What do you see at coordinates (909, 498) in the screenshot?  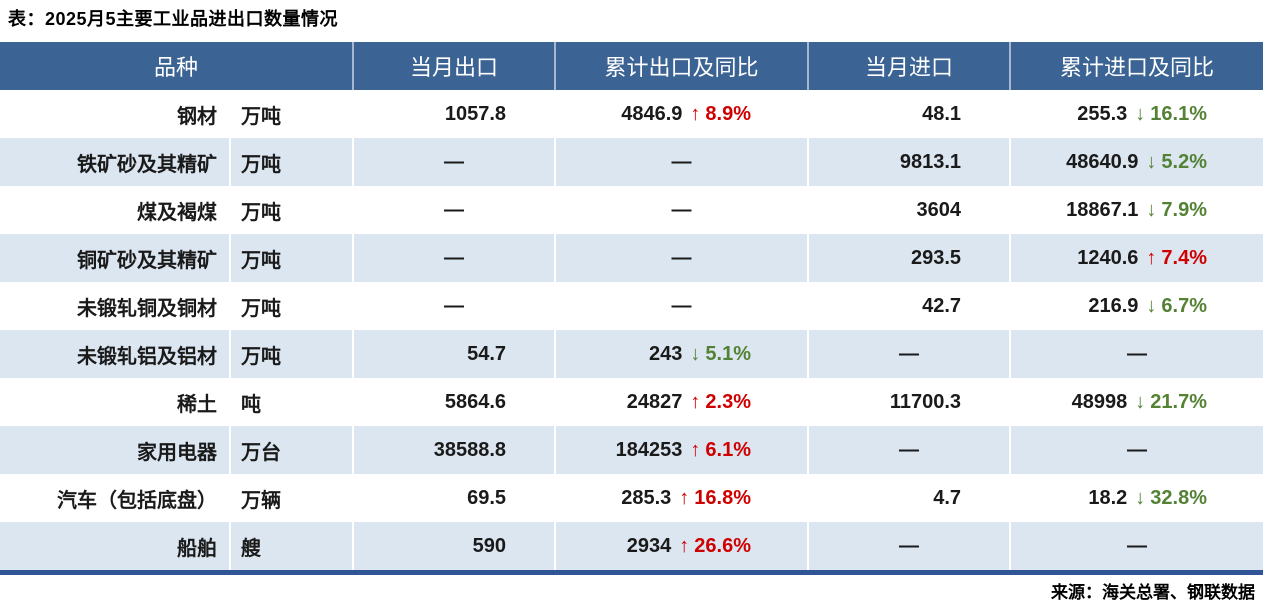 I see `month-import-value: 4.7` at bounding box center [909, 498].